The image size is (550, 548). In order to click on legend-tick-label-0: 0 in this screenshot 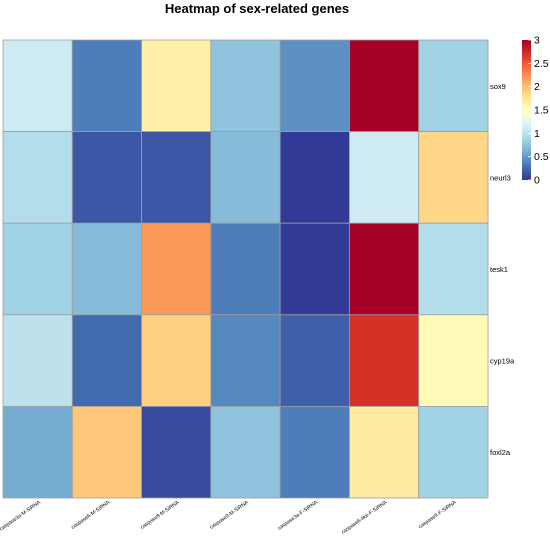, I will do `click(537, 181)`.